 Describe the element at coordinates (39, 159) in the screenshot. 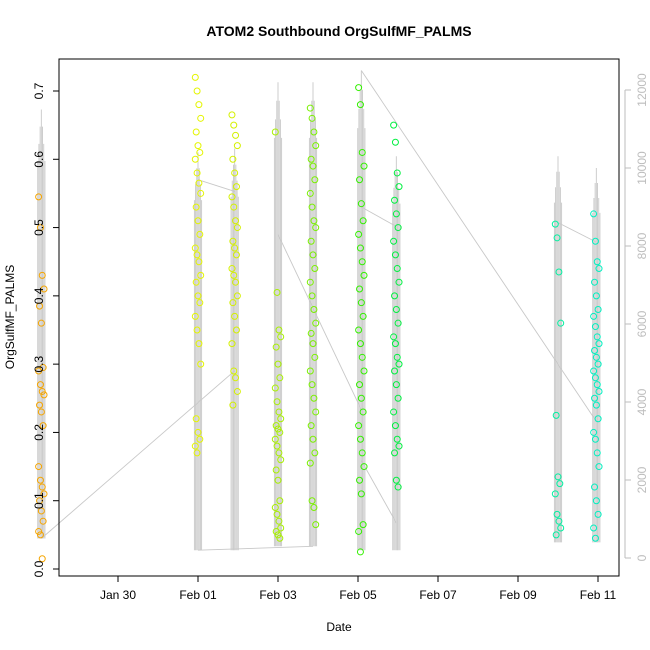

I see `y-tick-label: 0.6` at that location.